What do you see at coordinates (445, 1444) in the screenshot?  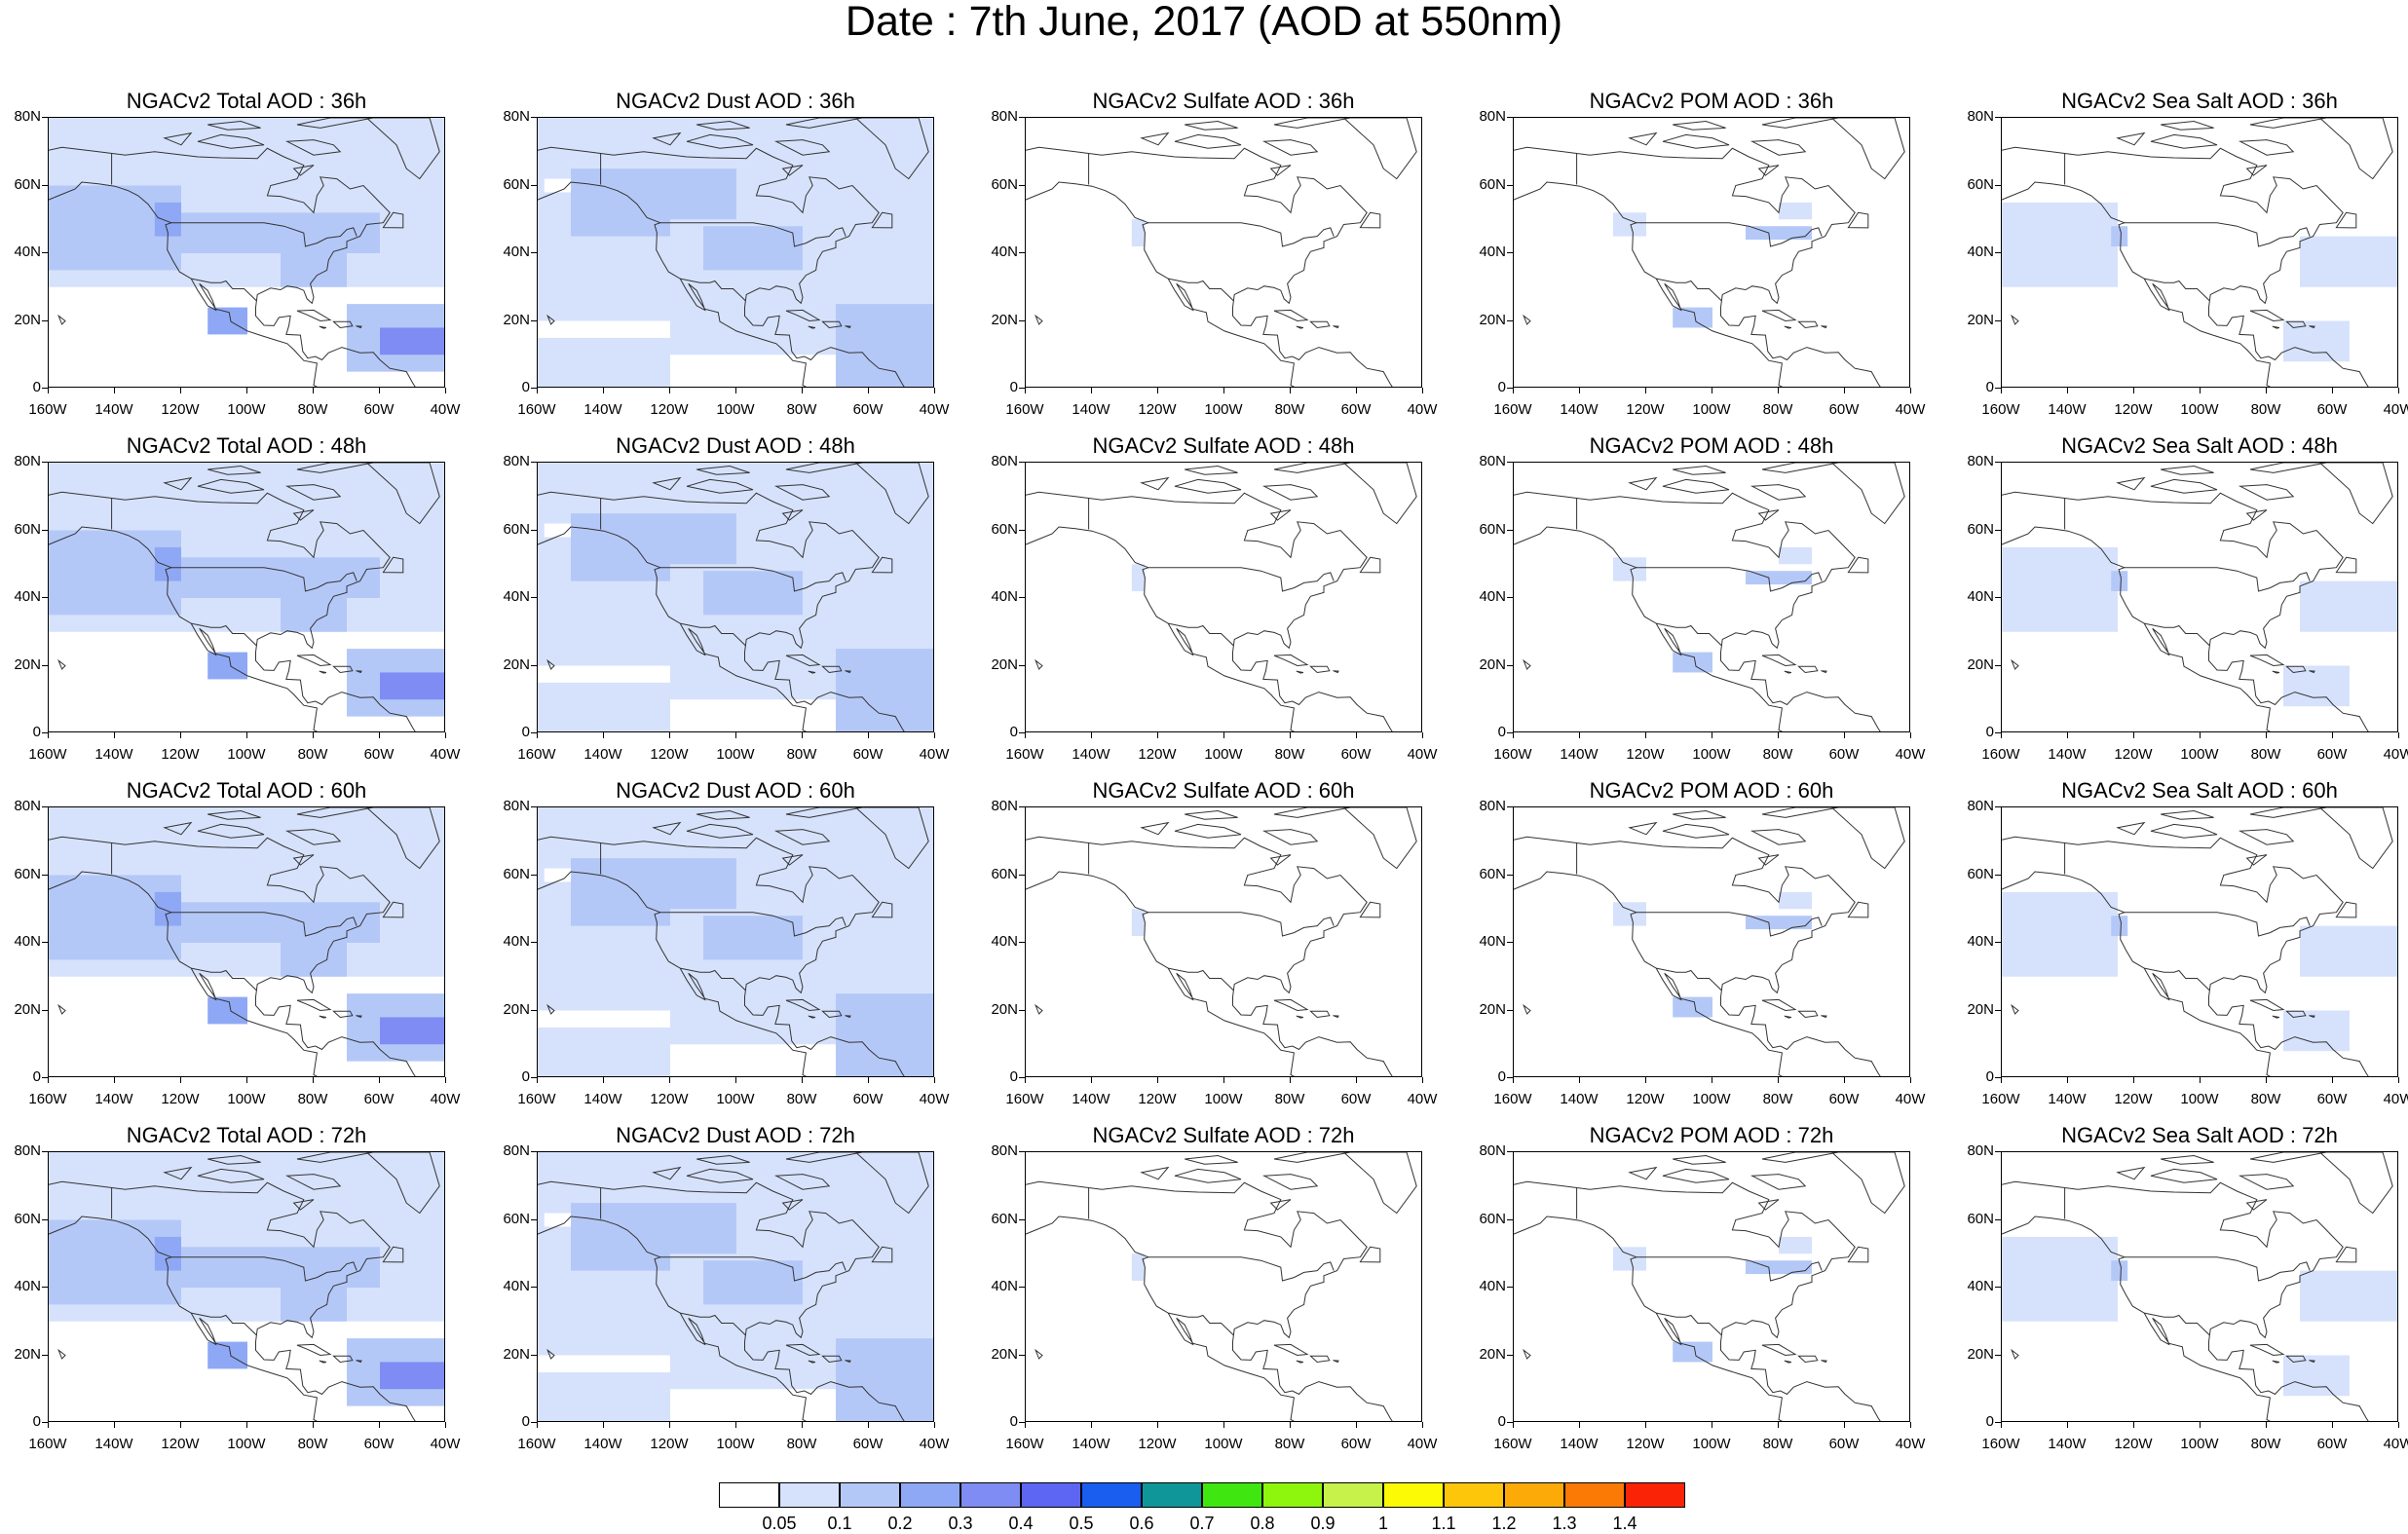 I see `longitude-tick-label: 40W` at bounding box center [445, 1444].